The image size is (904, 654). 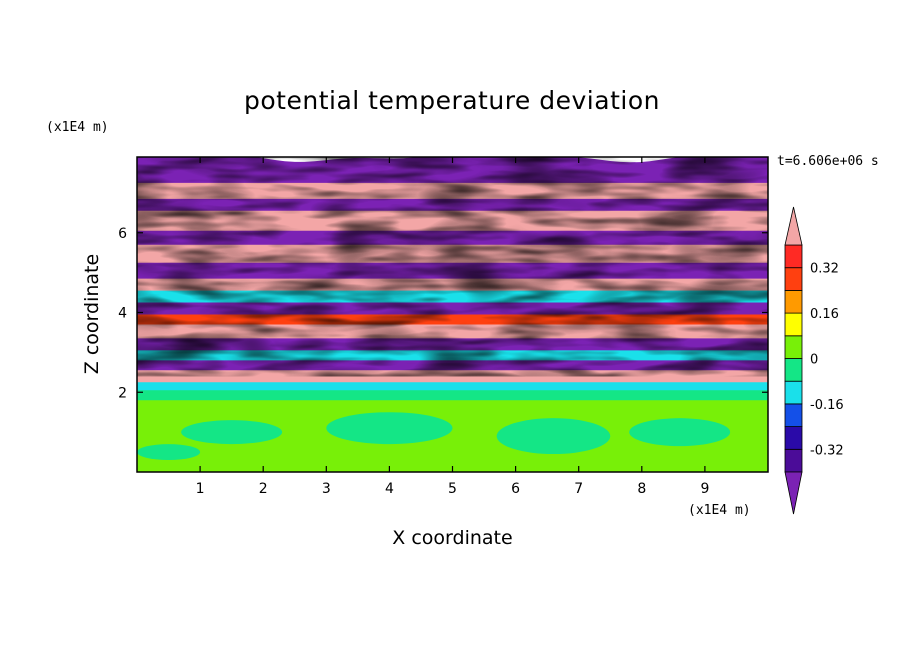 What do you see at coordinates (827, 405) in the screenshot?
I see `colorbar-label: -0.16` at bounding box center [827, 405].